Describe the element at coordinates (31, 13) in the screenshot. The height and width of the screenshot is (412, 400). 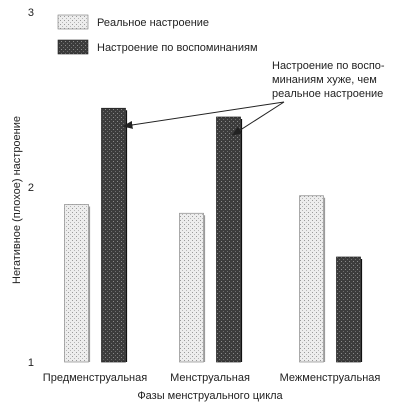
I see `y-tick-label: 3` at that location.